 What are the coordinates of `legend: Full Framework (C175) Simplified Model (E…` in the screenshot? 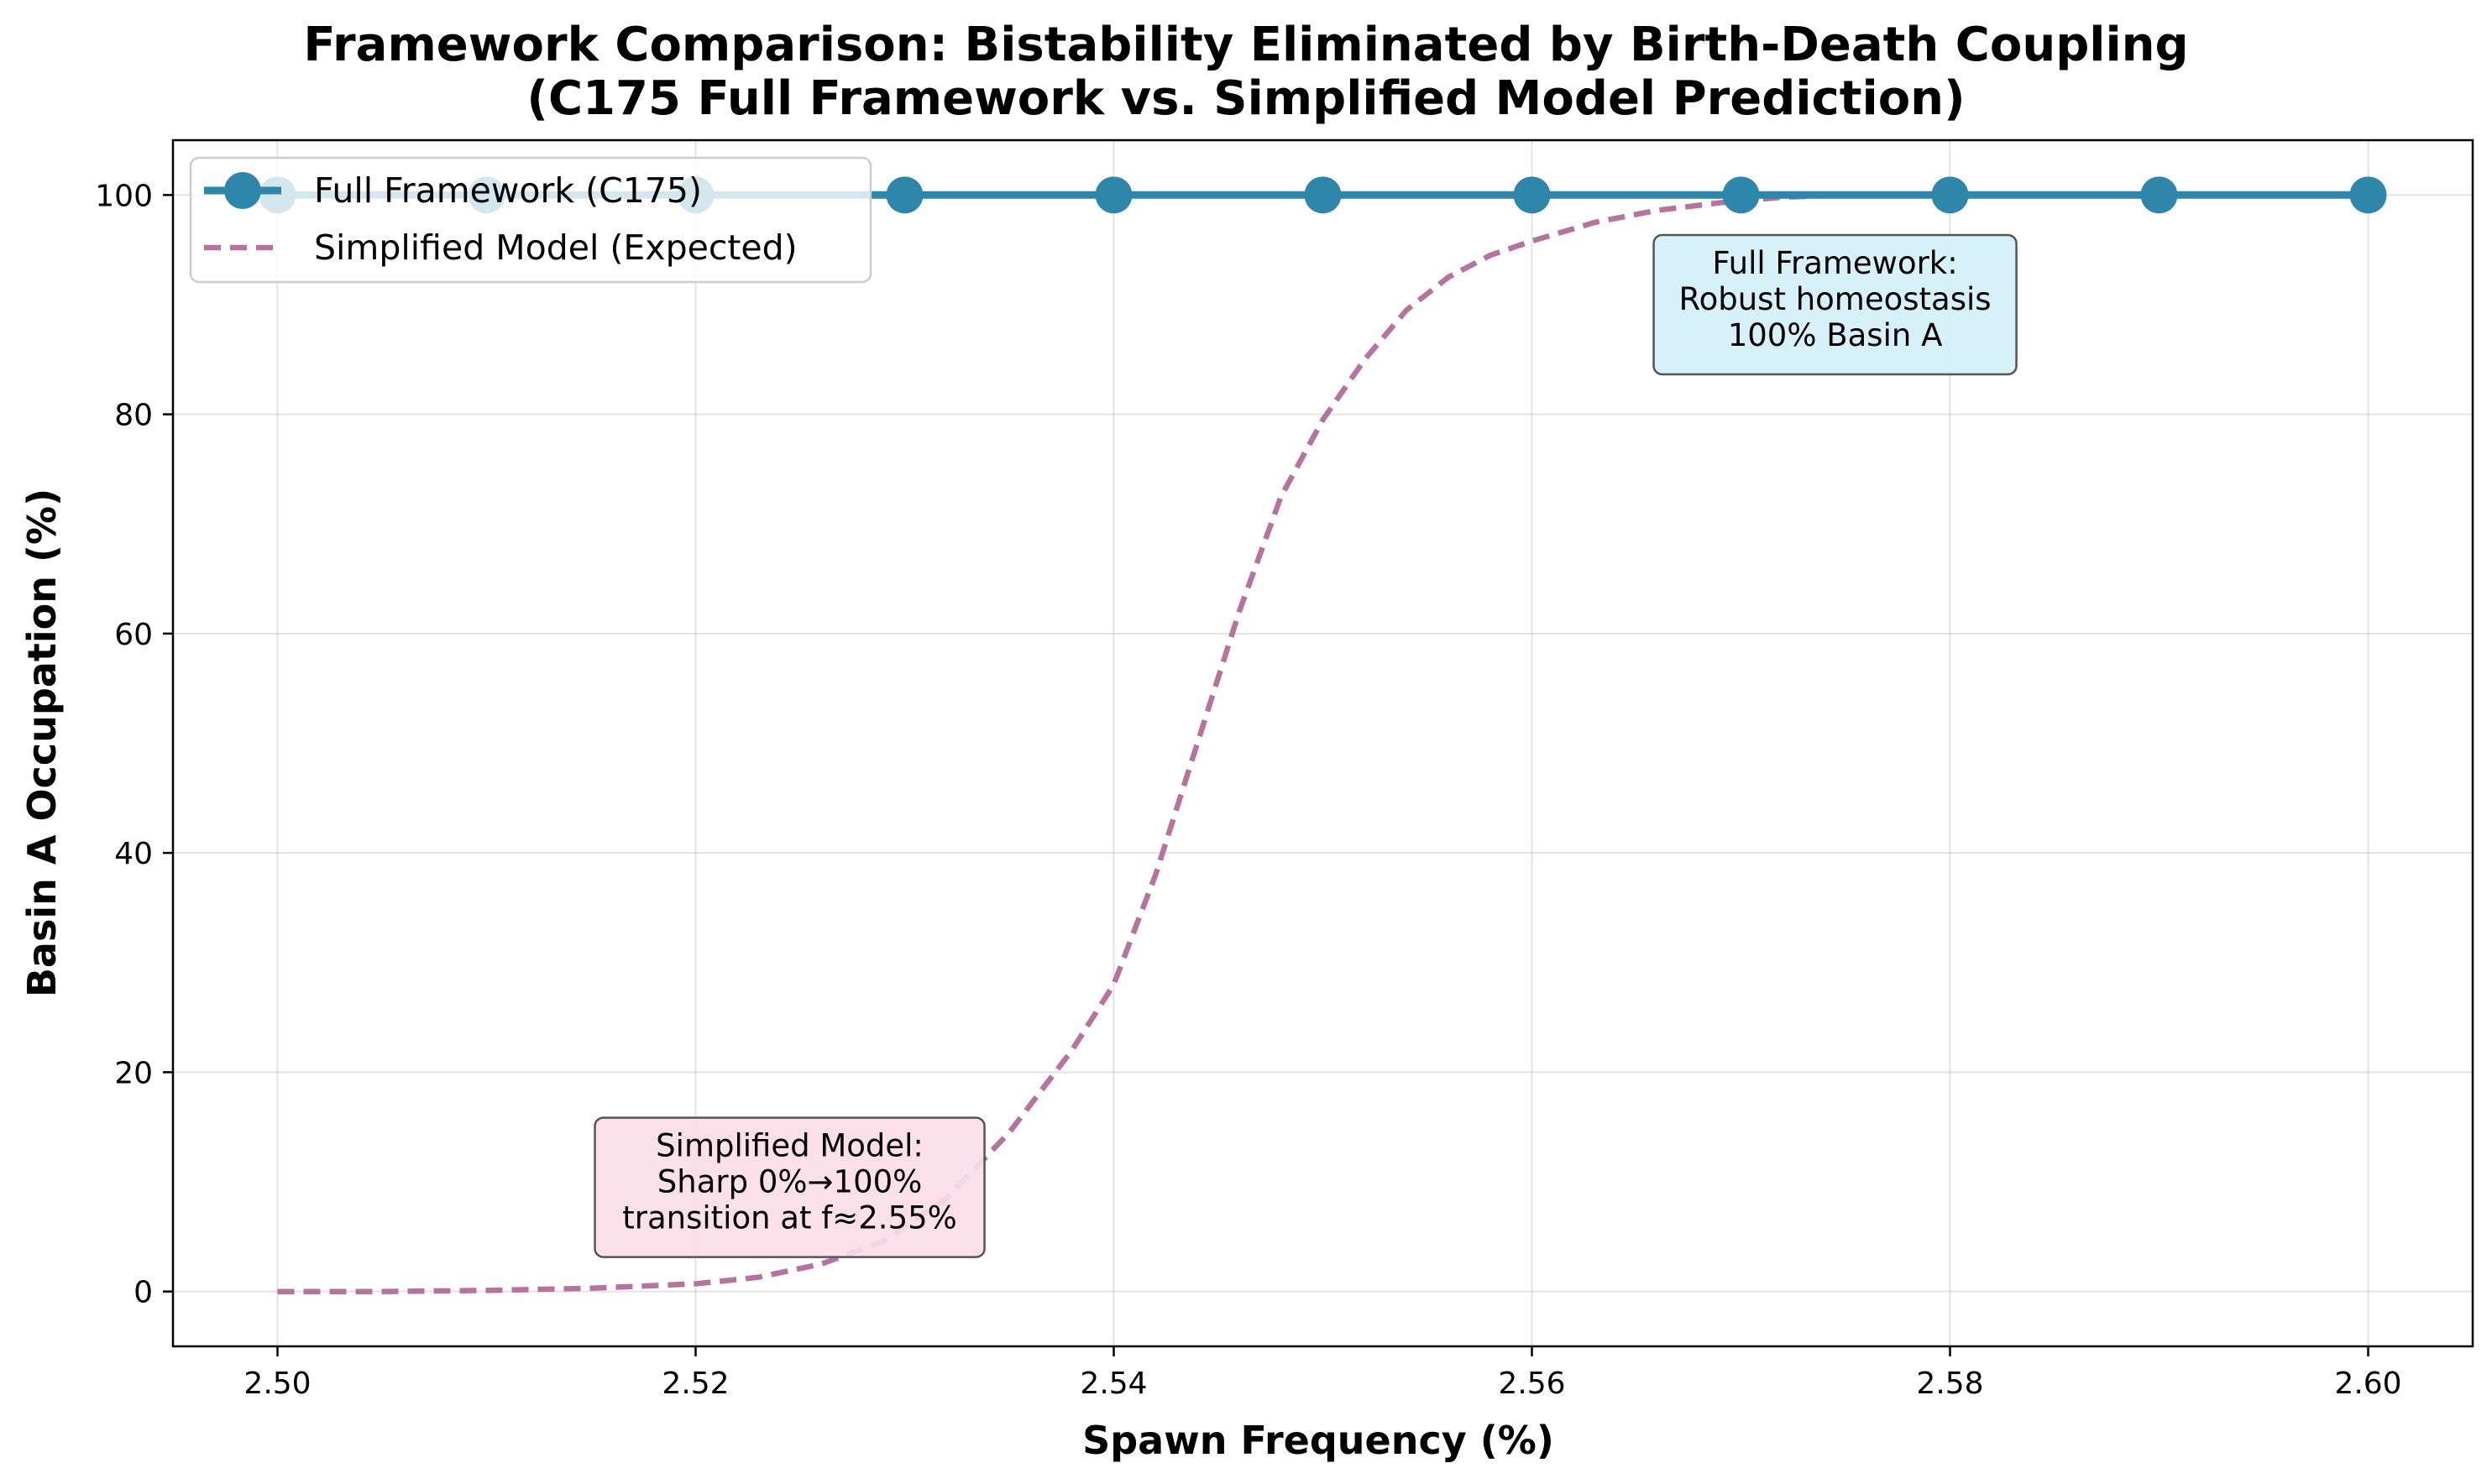 It's located at (531, 220).